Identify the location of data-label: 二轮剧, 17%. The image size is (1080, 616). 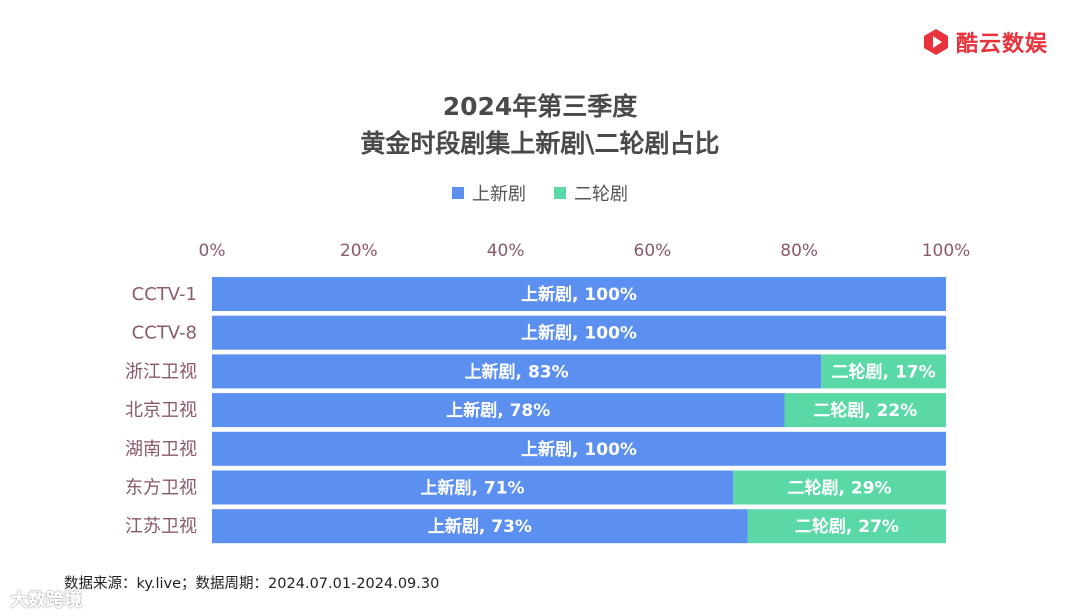
(884, 371).